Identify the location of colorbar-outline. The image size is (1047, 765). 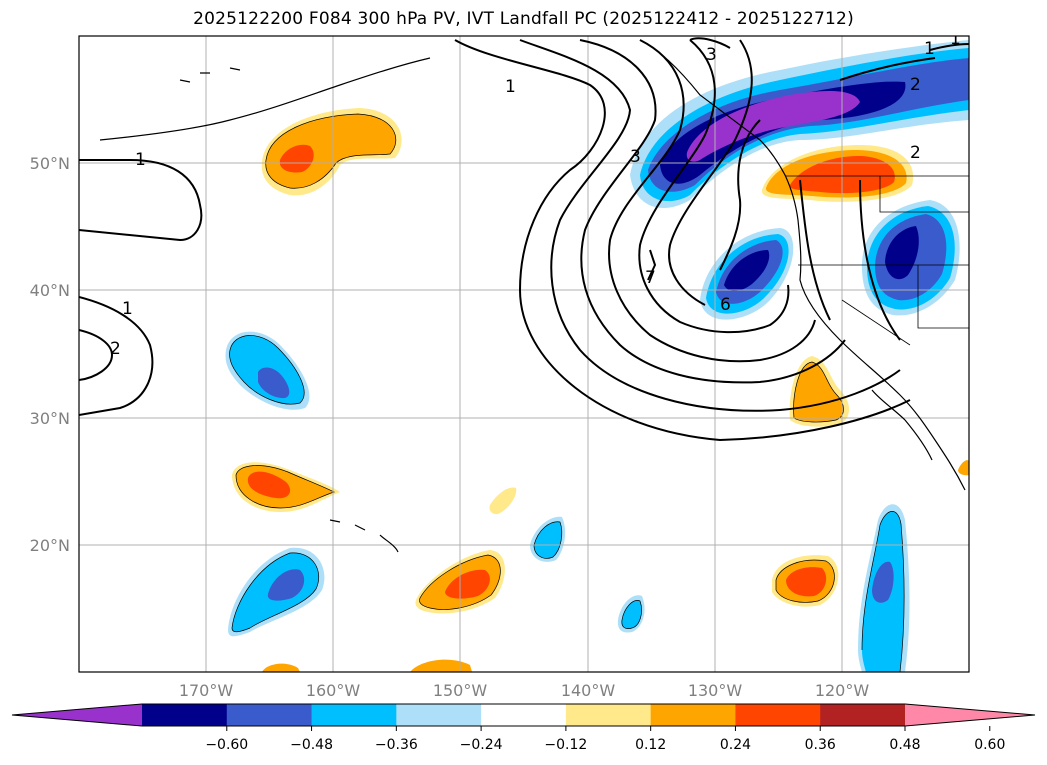
(523, 715).